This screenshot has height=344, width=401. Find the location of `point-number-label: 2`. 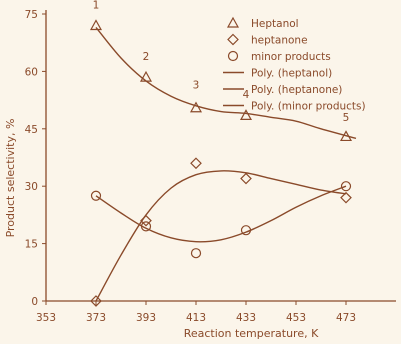

point-number-label: 2 is located at coordinates (146, 57).